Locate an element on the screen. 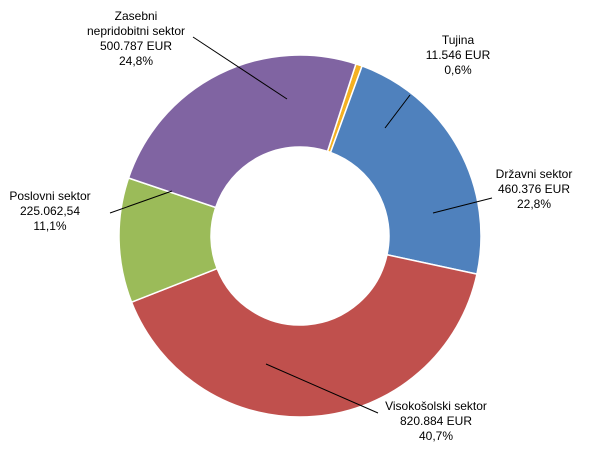  data-label-visokošolski-sektor: Visokošolski sektor 820.884 EUR 40,7% is located at coordinates (436, 421).